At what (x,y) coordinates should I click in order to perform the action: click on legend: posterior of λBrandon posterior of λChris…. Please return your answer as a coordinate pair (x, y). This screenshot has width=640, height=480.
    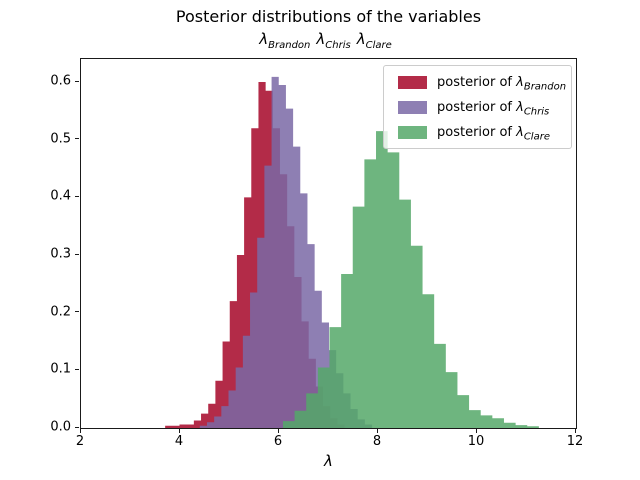
    Looking at the image, I should click on (477, 107).